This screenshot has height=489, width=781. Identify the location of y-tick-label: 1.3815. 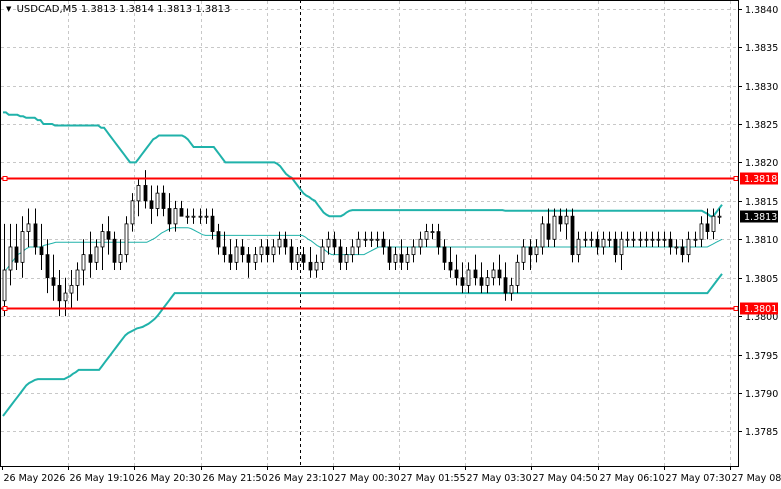
(761, 202).